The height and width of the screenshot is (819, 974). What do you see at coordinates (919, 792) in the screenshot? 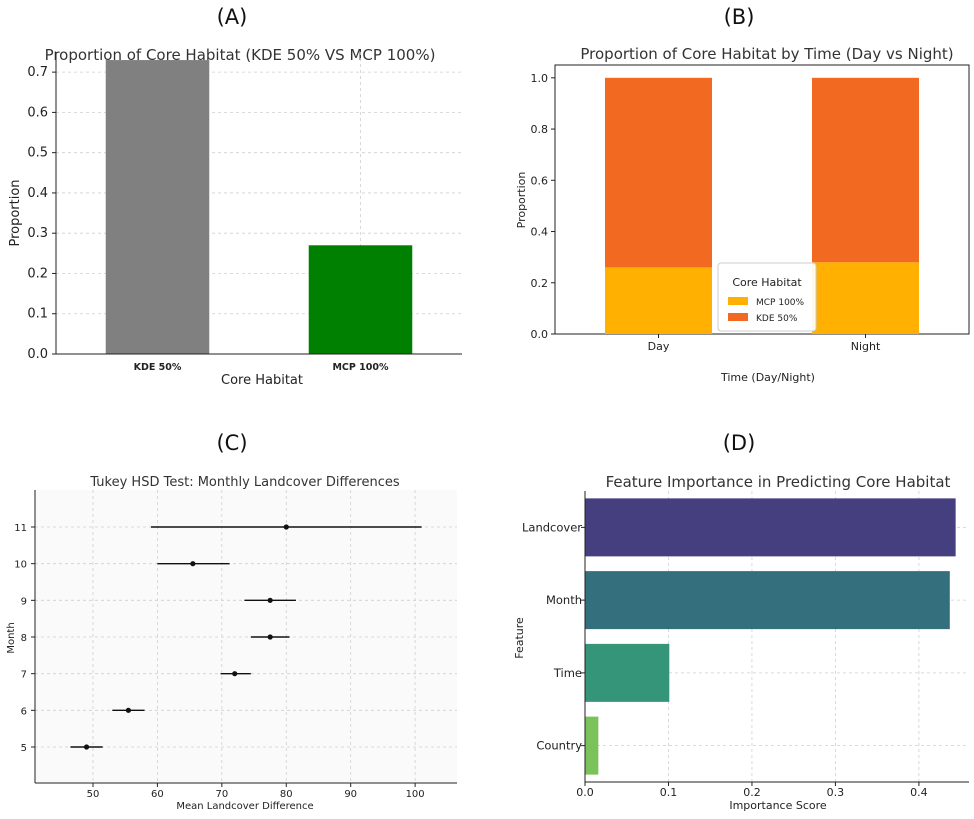
I see `chart-d-x-tick-label: 0.4` at bounding box center [919, 792].